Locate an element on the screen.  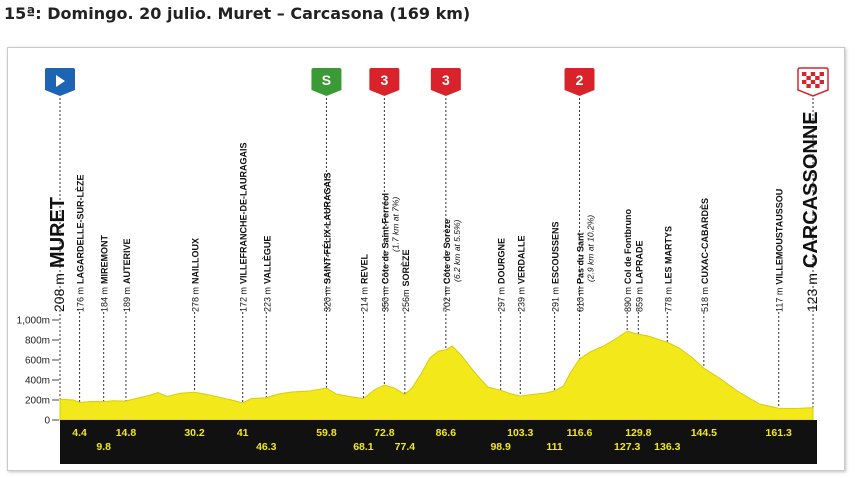
altitude-label: 297 m is located at coordinates (502, 299).